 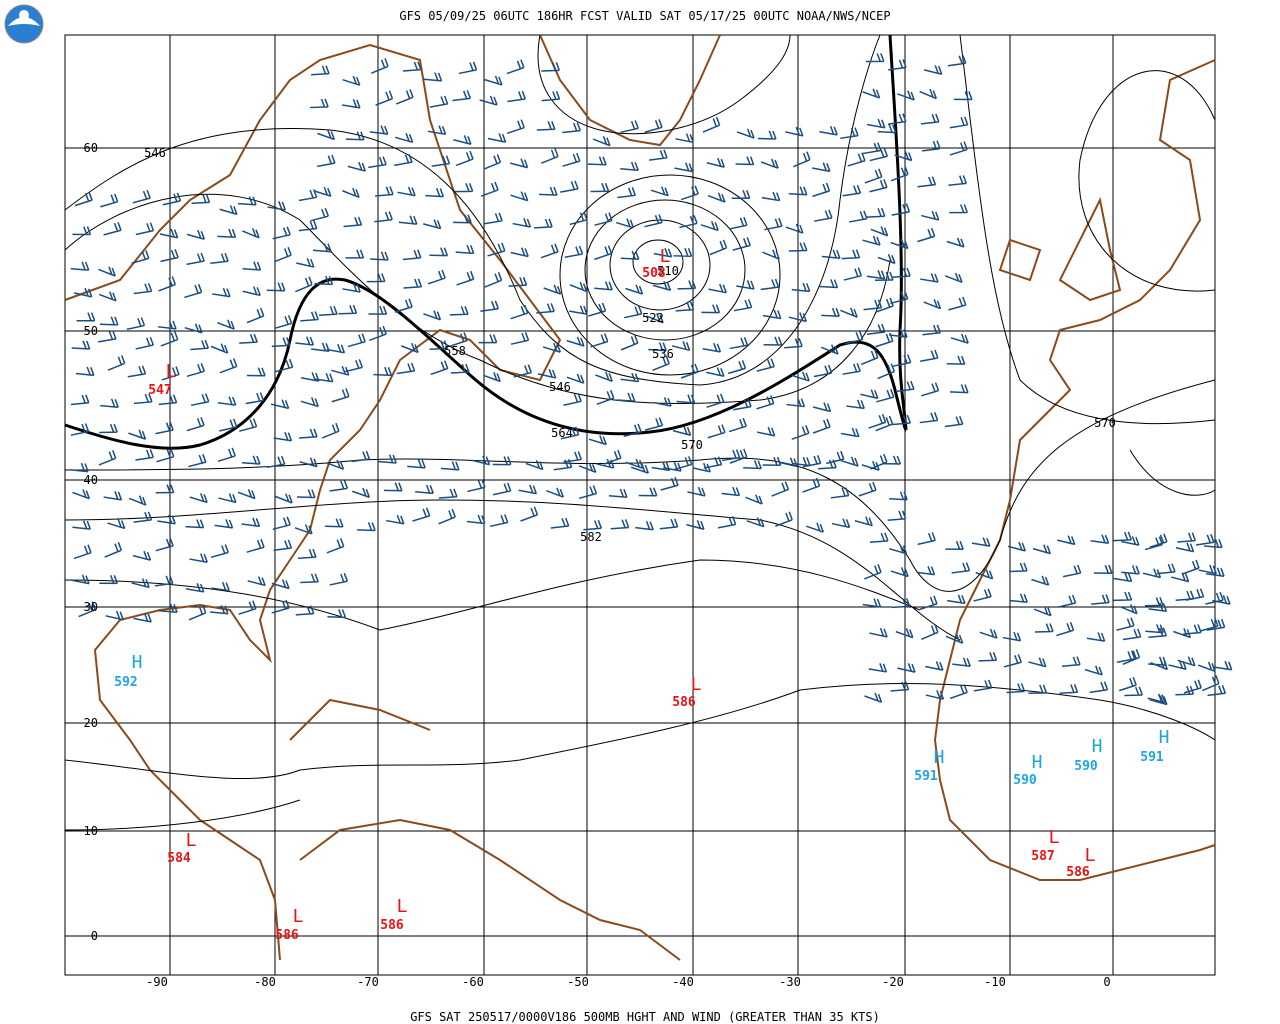 I want to click on center-value: 586, so click(x=1078, y=872).